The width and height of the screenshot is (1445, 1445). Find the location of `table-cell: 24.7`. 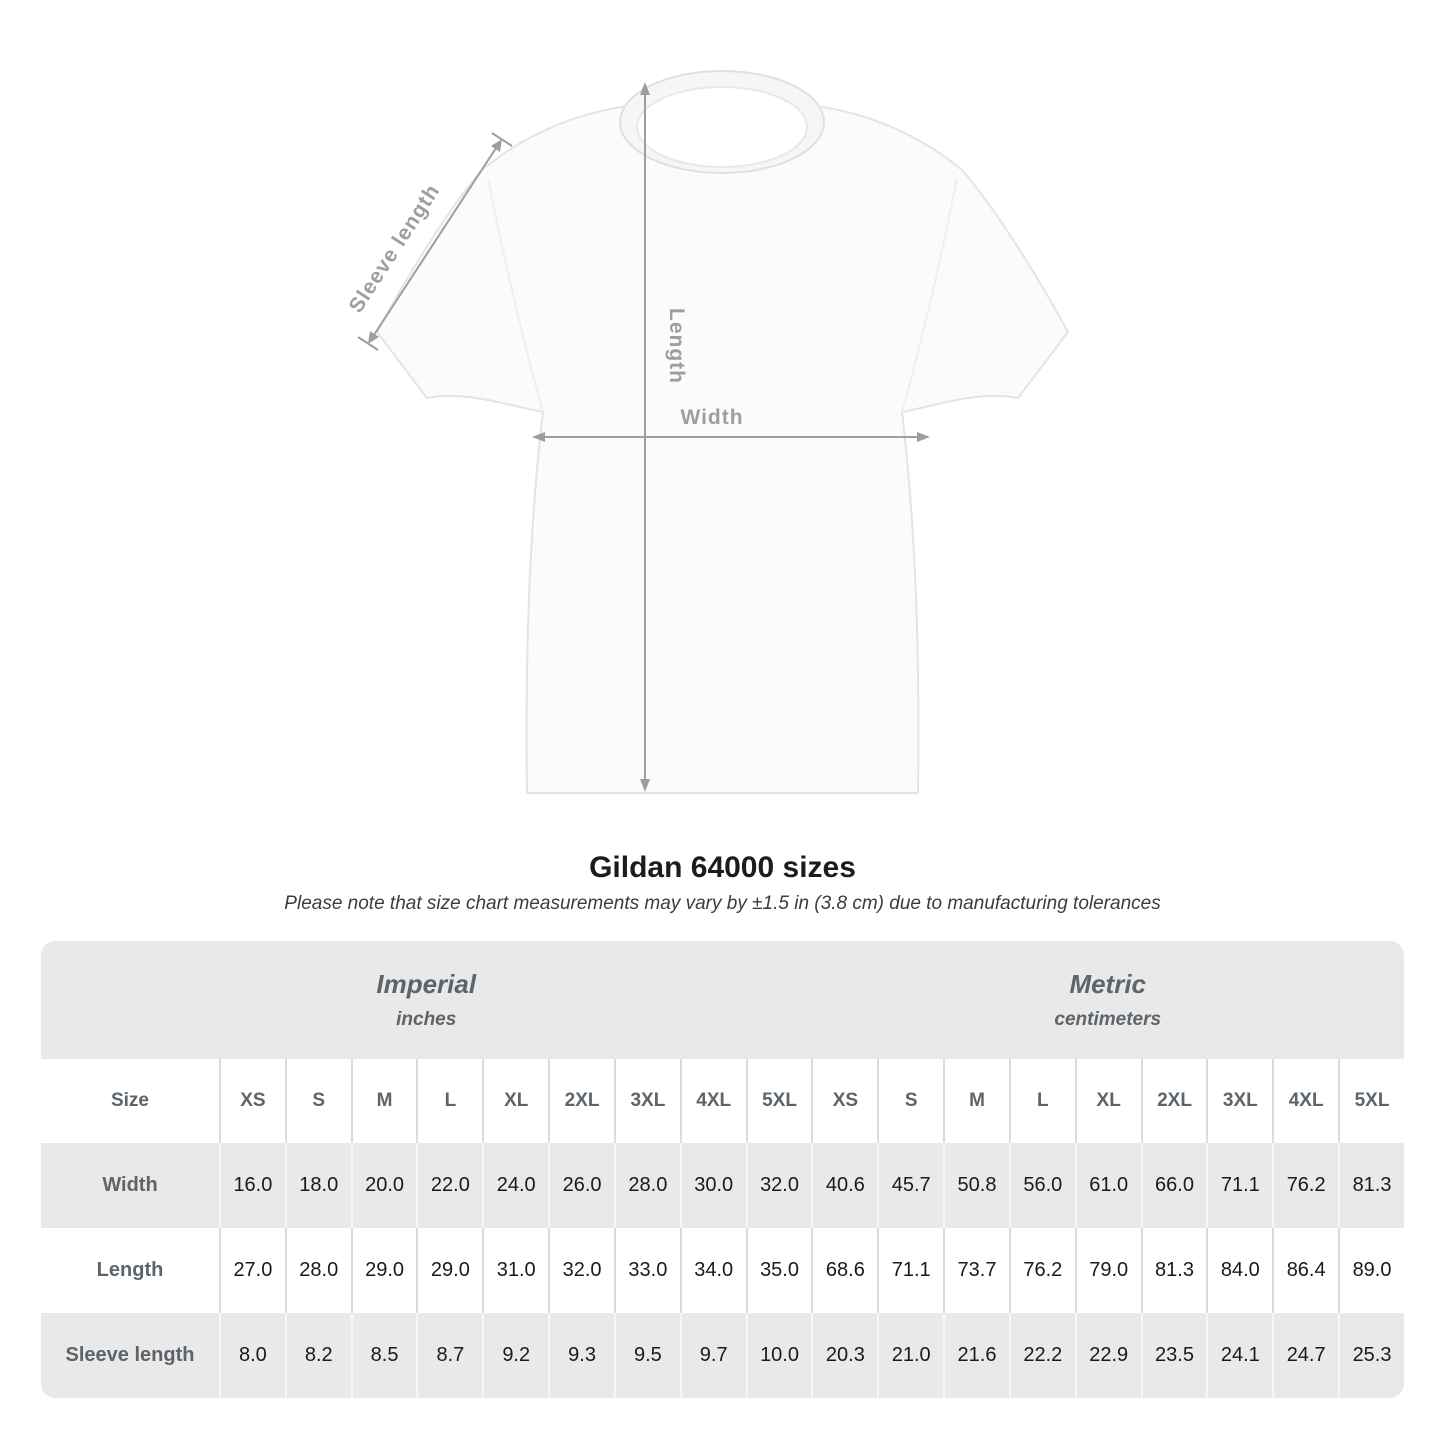

table-cell: 24.7 is located at coordinates (1305, 1355).